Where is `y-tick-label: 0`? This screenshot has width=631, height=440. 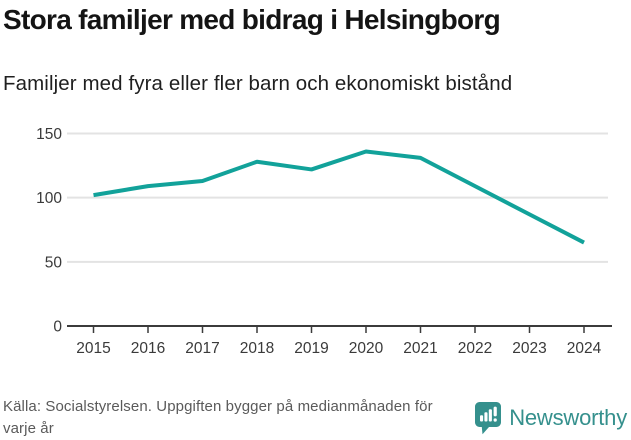
y-tick-label: 0 is located at coordinates (57, 327).